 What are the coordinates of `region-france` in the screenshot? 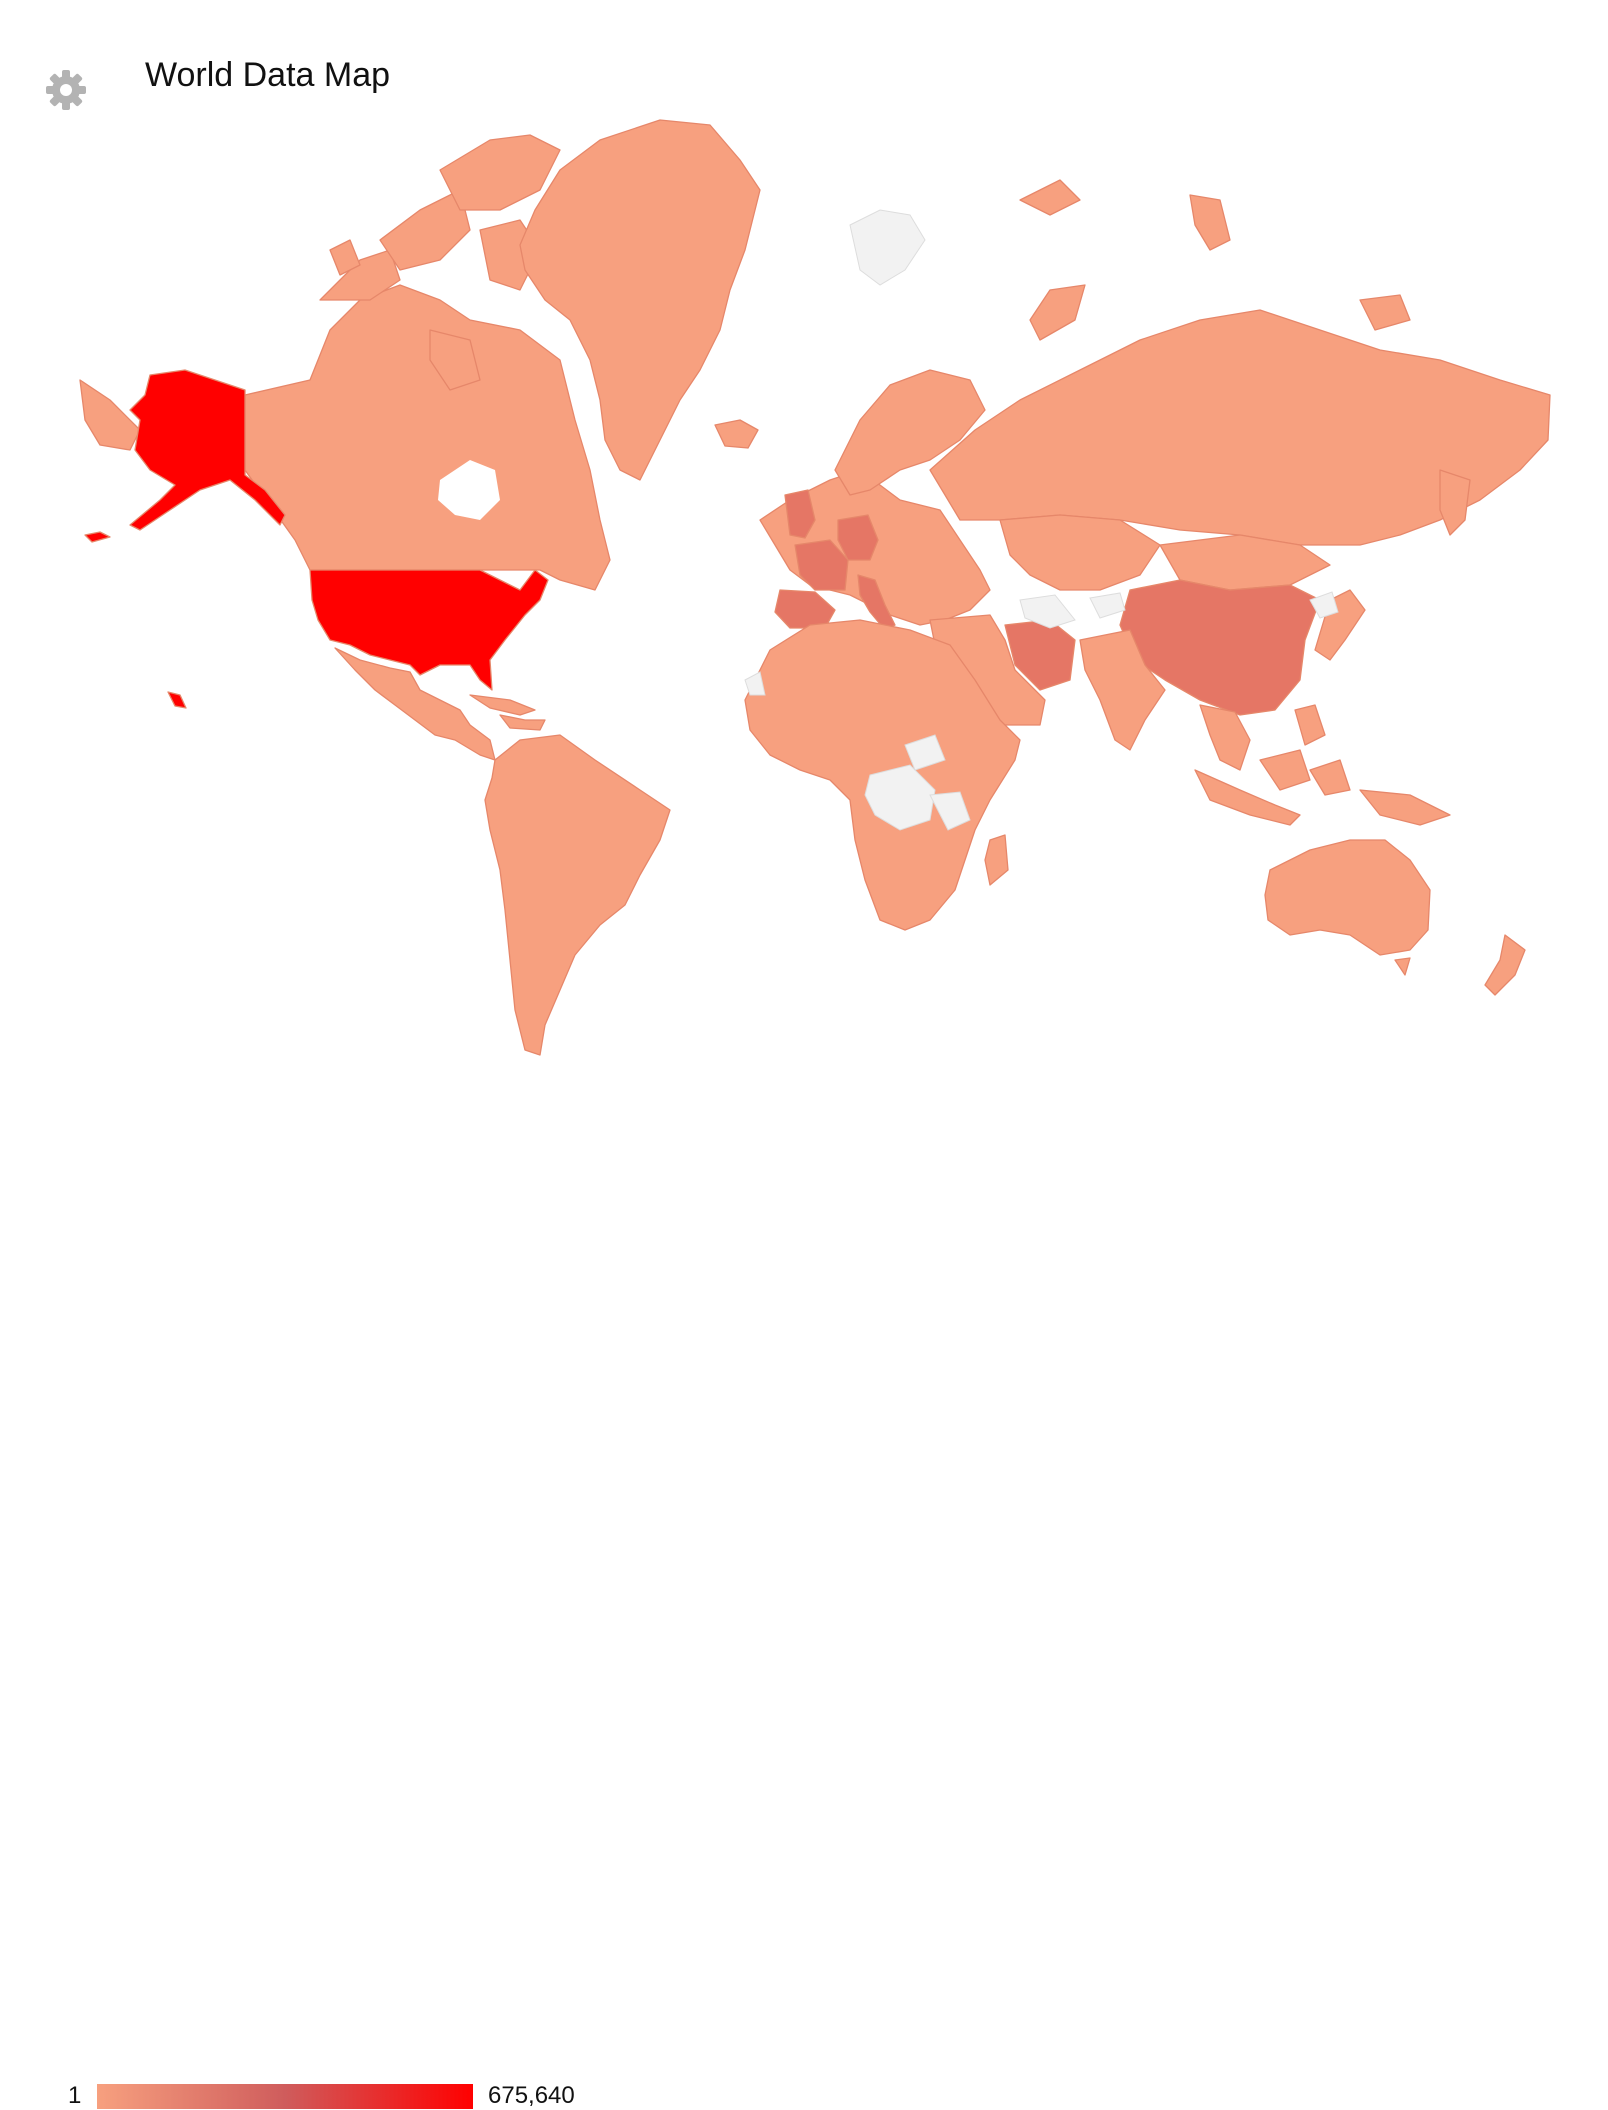 It's located at (821, 565).